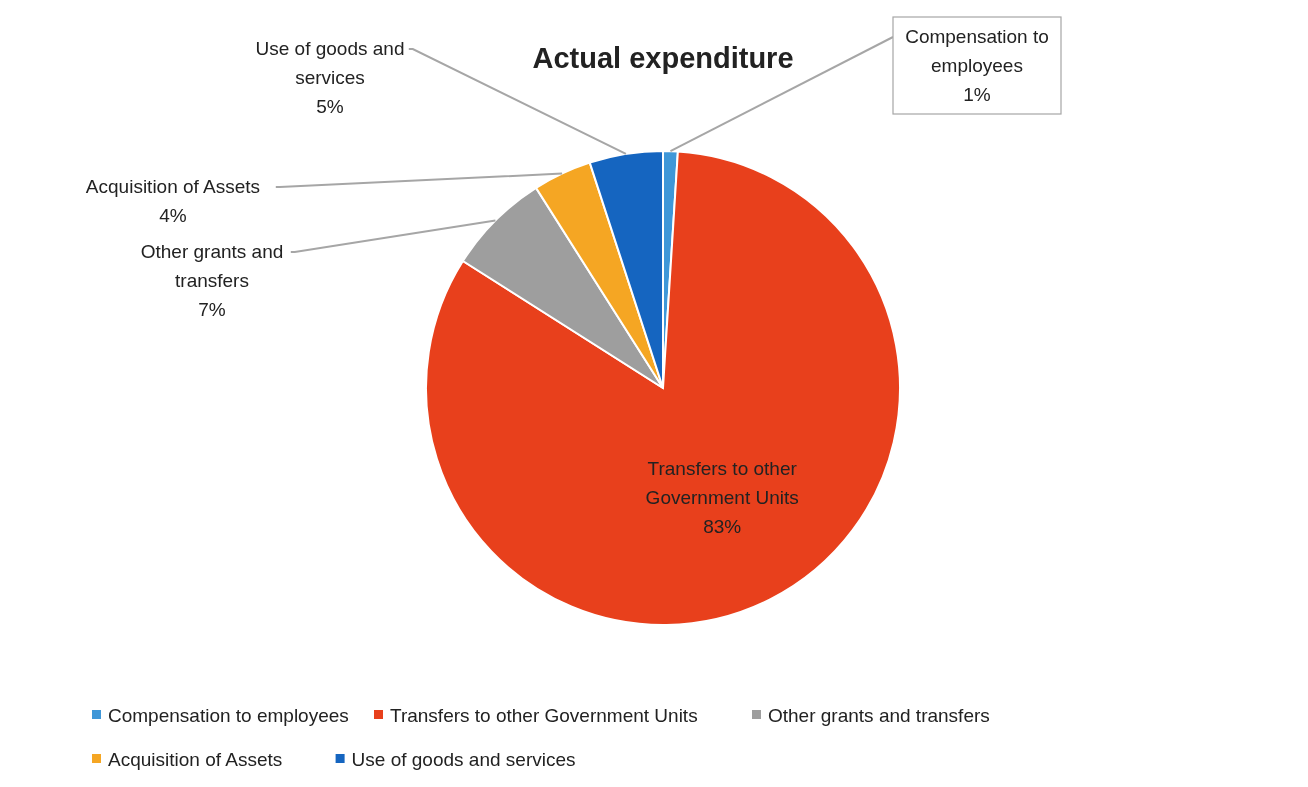  Describe the element at coordinates (663, 58) in the screenshot. I see `chart-title: Actual expenditure` at that location.